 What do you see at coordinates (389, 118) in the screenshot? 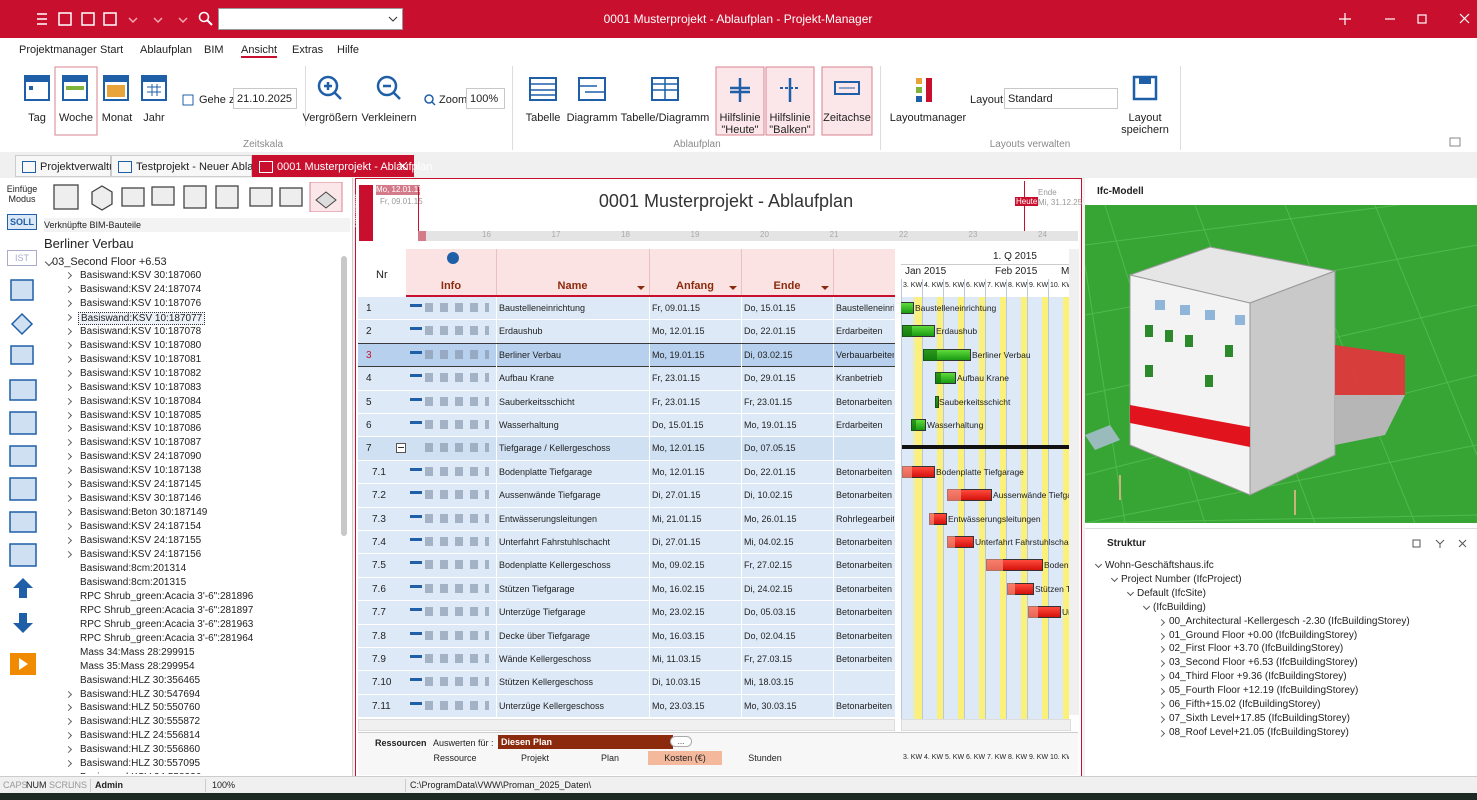
I see `ribbon-button: Verkleinern` at bounding box center [389, 118].